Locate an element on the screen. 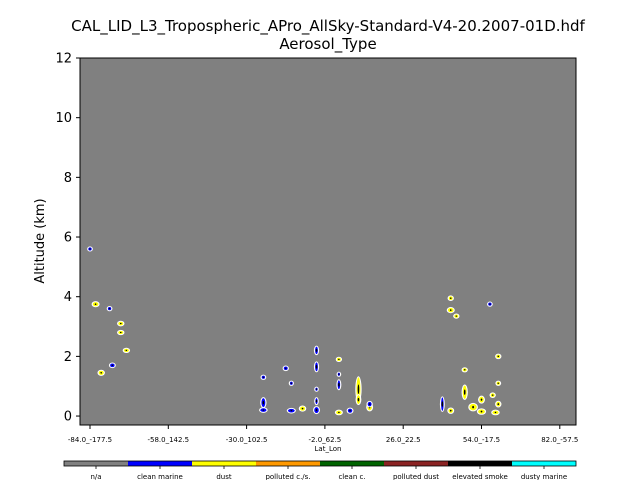  y-axis: 0 2 4 6 8 10 12 is located at coordinates (67, 238).